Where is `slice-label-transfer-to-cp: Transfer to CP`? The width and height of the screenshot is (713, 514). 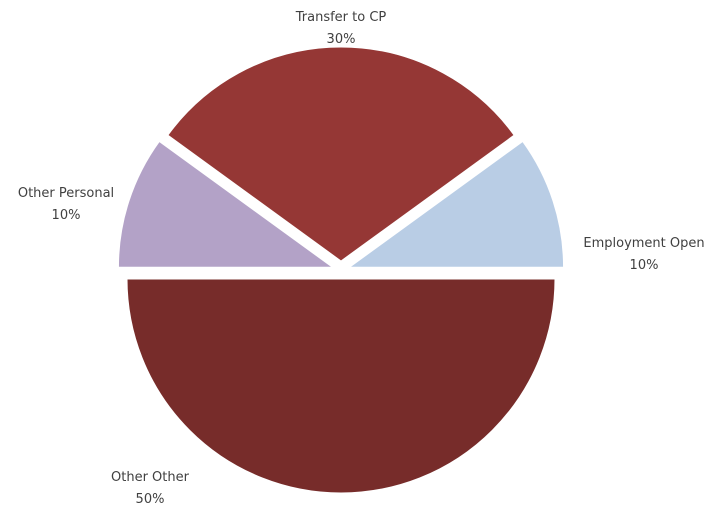
slice-label-transfer-to-cp: Transfer to CP is located at coordinates (341, 17).